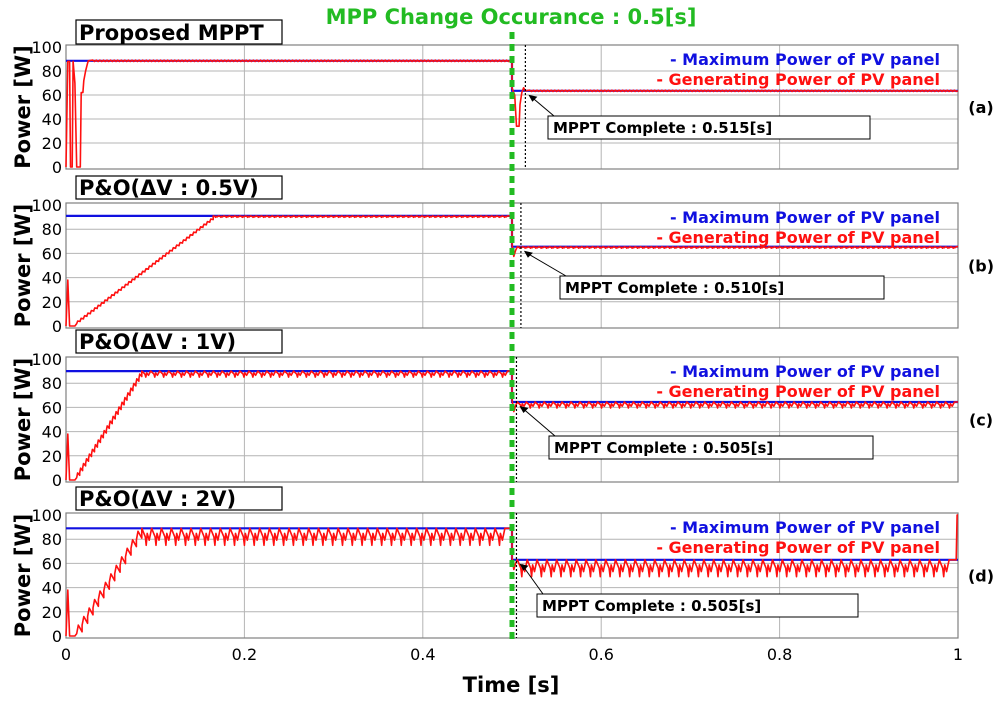 This screenshot has height=702, width=1008. What do you see at coordinates (511, 17) in the screenshot?
I see `mpp-change-annotation: MPP Change Occurance : 0.5[s]` at bounding box center [511, 17].